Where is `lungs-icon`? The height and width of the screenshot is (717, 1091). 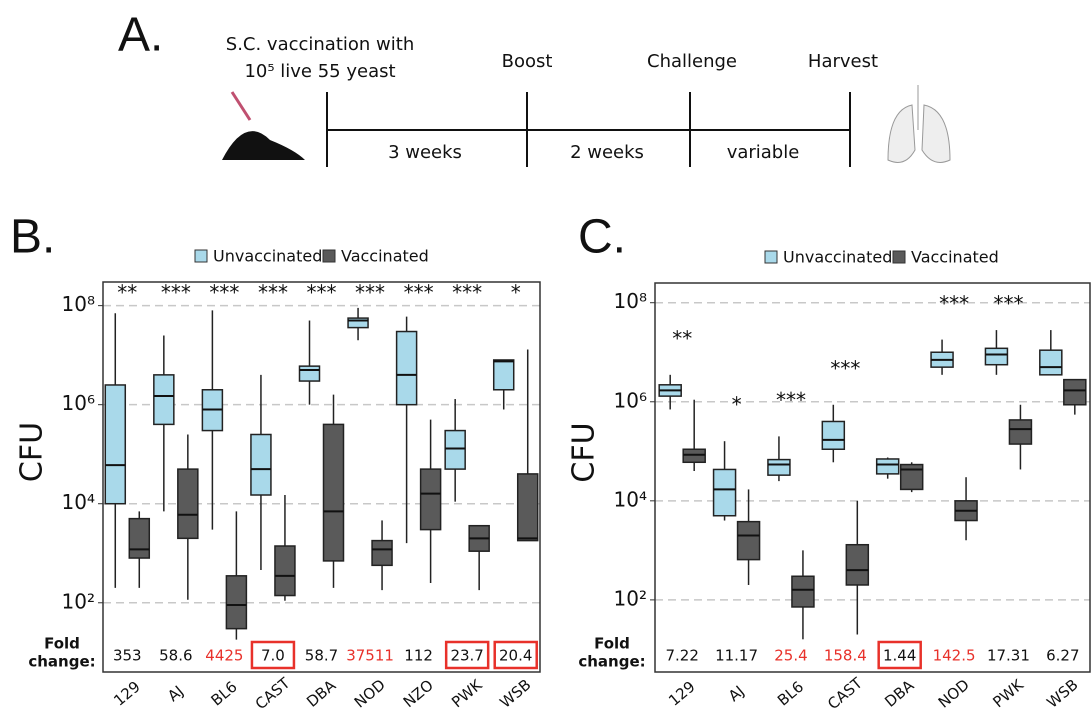 lungs-icon is located at coordinates (919, 124).